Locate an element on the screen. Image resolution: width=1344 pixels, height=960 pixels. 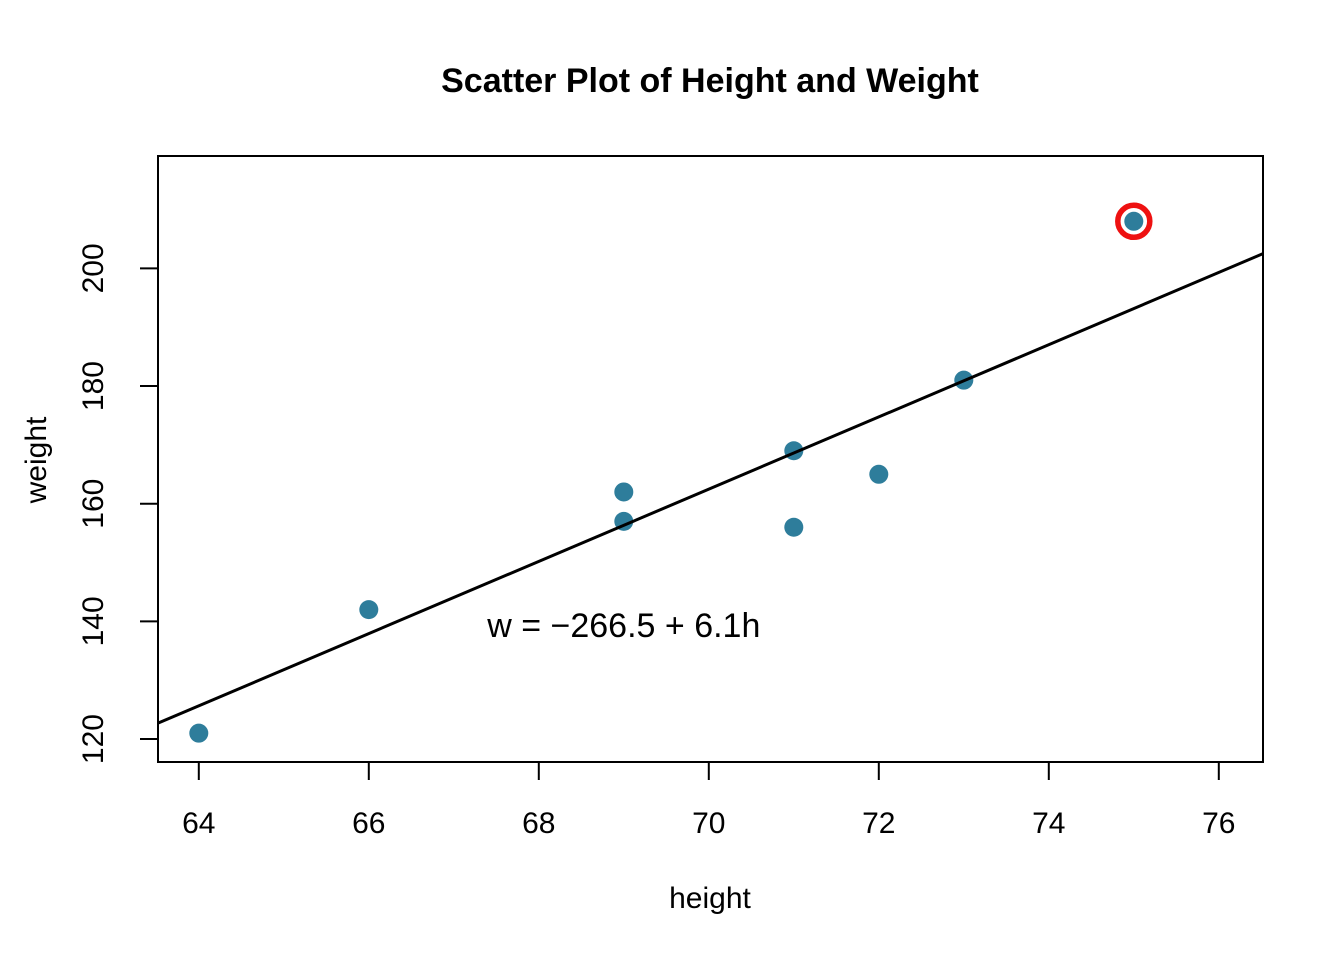
x-tick-label: 70 is located at coordinates (708, 823).